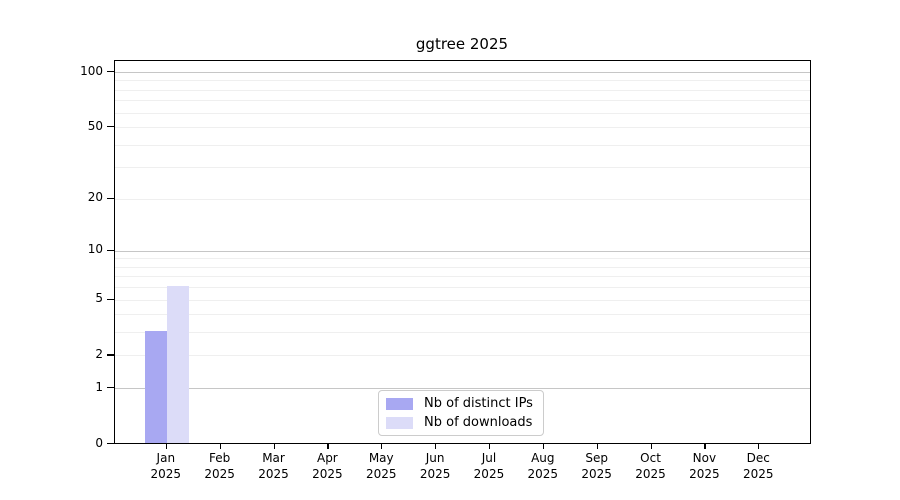 The width and height of the screenshot is (900, 500). Describe the element at coordinates (95, 249) in the screenshot. I see `y-tick-label: 10` at that location.